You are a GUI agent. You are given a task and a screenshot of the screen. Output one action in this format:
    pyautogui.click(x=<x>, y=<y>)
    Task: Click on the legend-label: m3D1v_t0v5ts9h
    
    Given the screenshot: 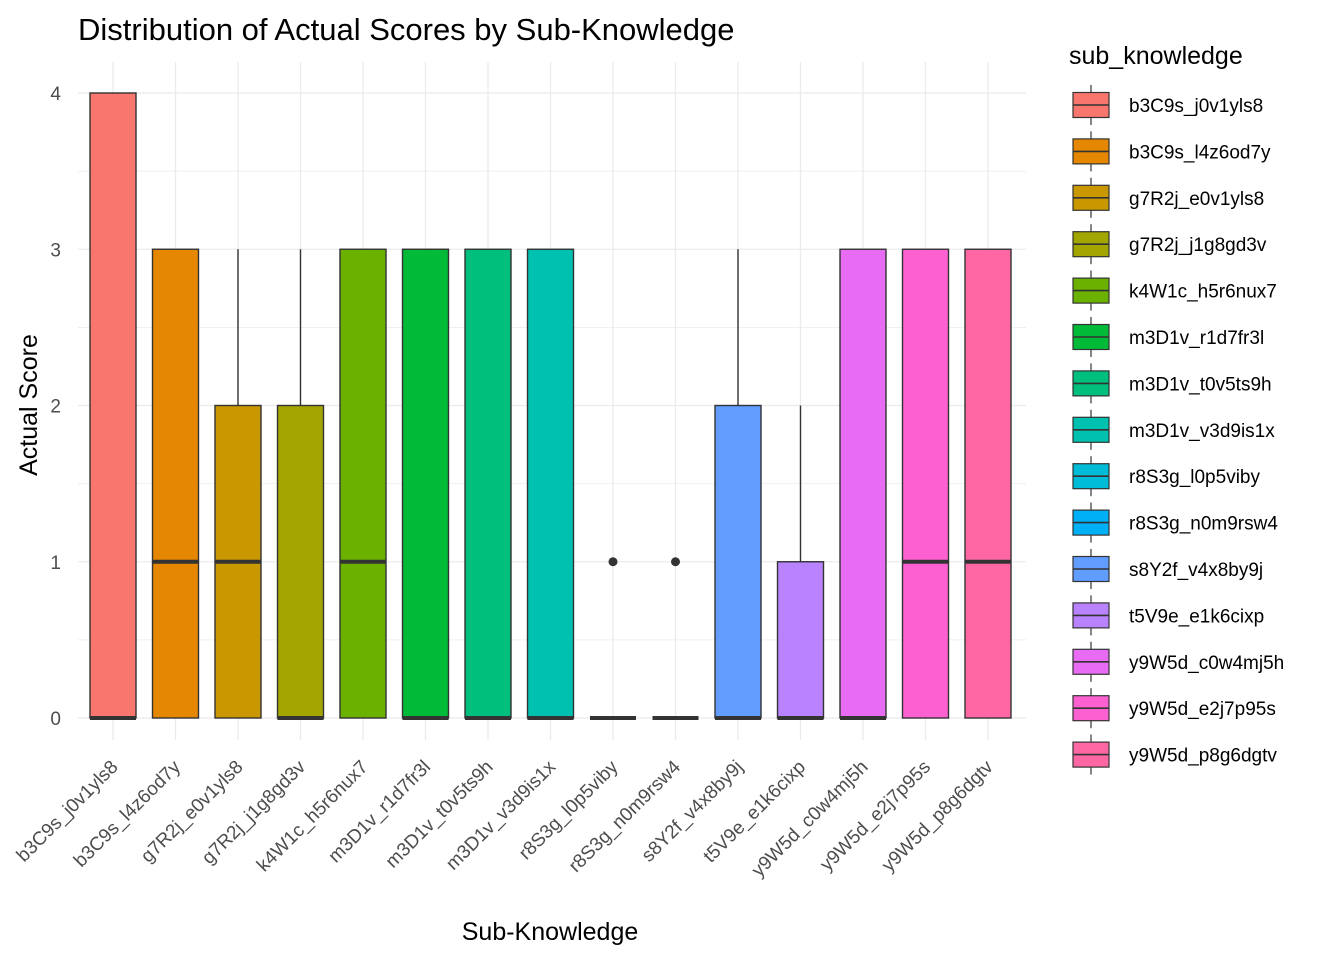 What is the action you would take?
    pyautogui.click(x=1200, y=384)
    